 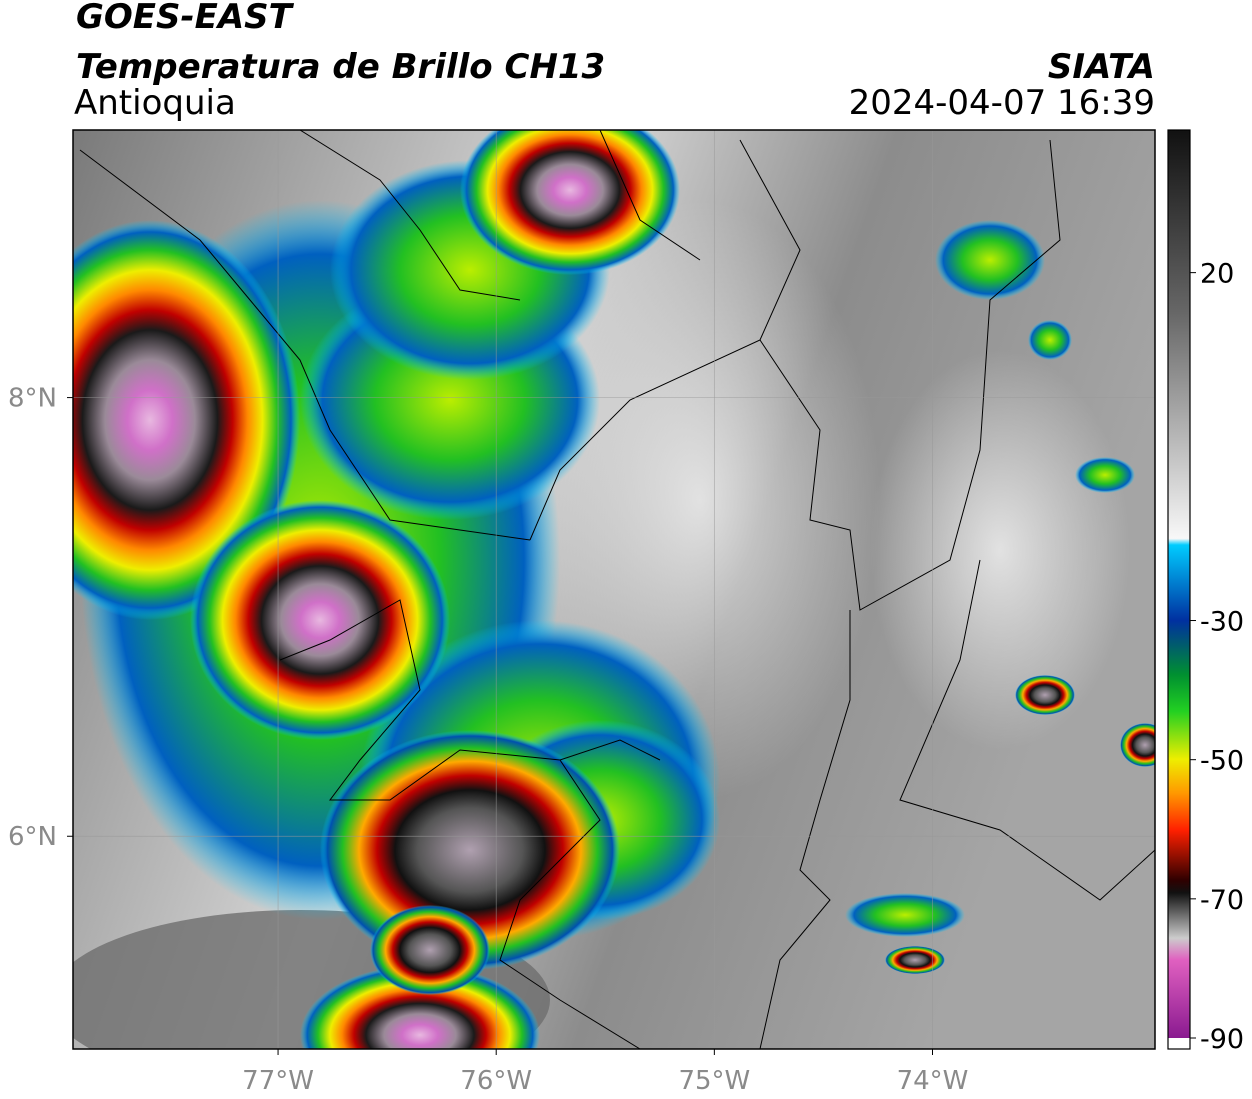 I want to click on colorbar-tick-label: -70, so click(x=1222, y=900).